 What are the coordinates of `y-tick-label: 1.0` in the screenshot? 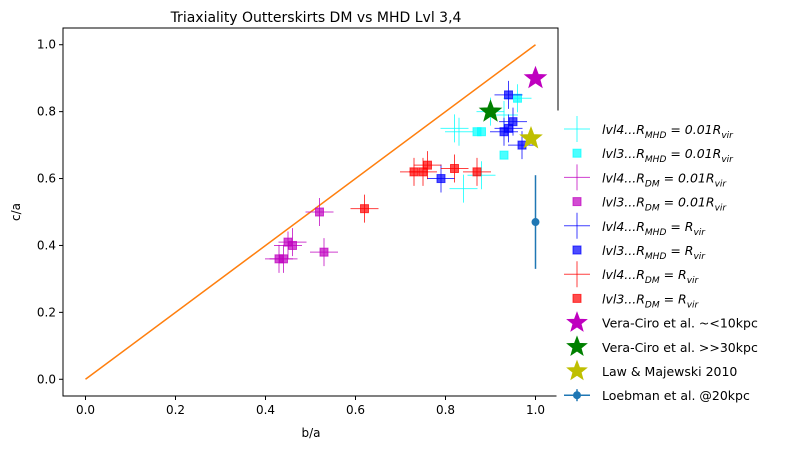 It's located at (46, 45).